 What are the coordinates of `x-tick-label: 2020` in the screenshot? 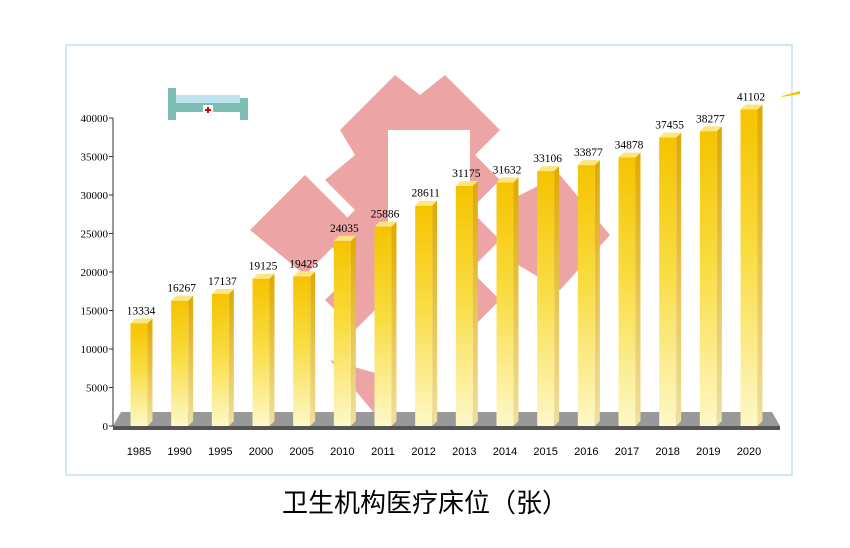 It's located at (749, 452).